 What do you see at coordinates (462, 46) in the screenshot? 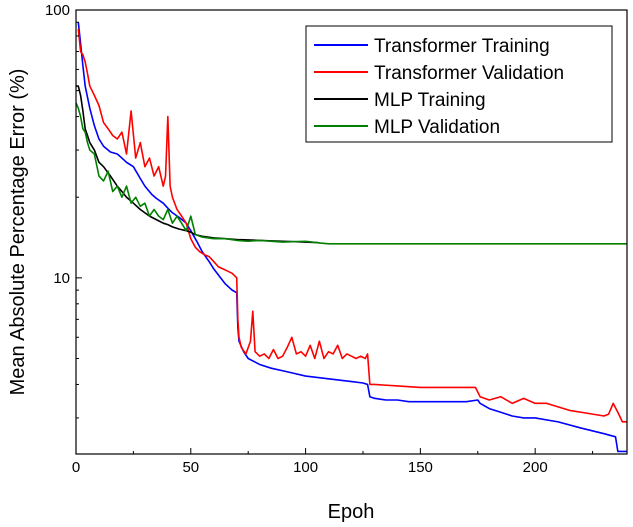
I see `legend-label-0: Transformer Training` at bounding box center [462, 46].